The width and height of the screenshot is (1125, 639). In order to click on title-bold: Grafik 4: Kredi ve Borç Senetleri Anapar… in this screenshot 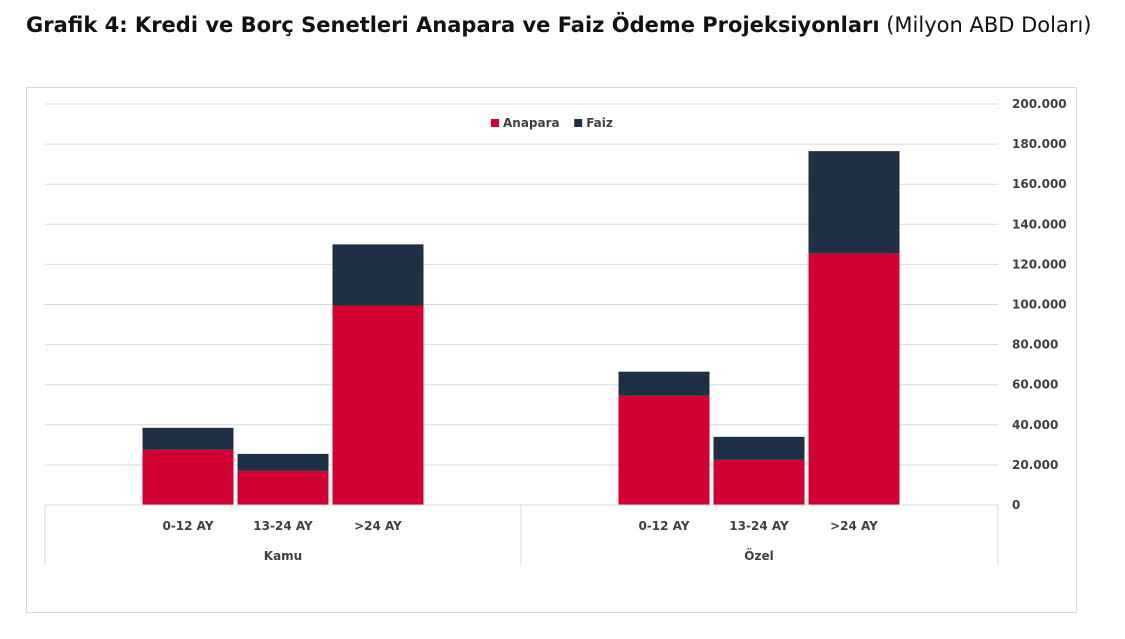, I will do `click(453, 25)`.